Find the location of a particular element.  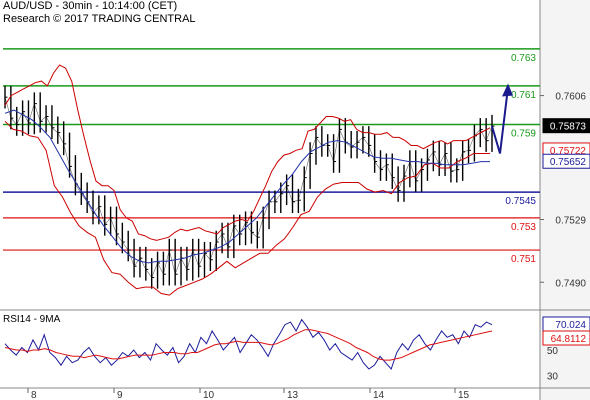

level-label-3: 0.7545 is located at coordinates (520, 201).